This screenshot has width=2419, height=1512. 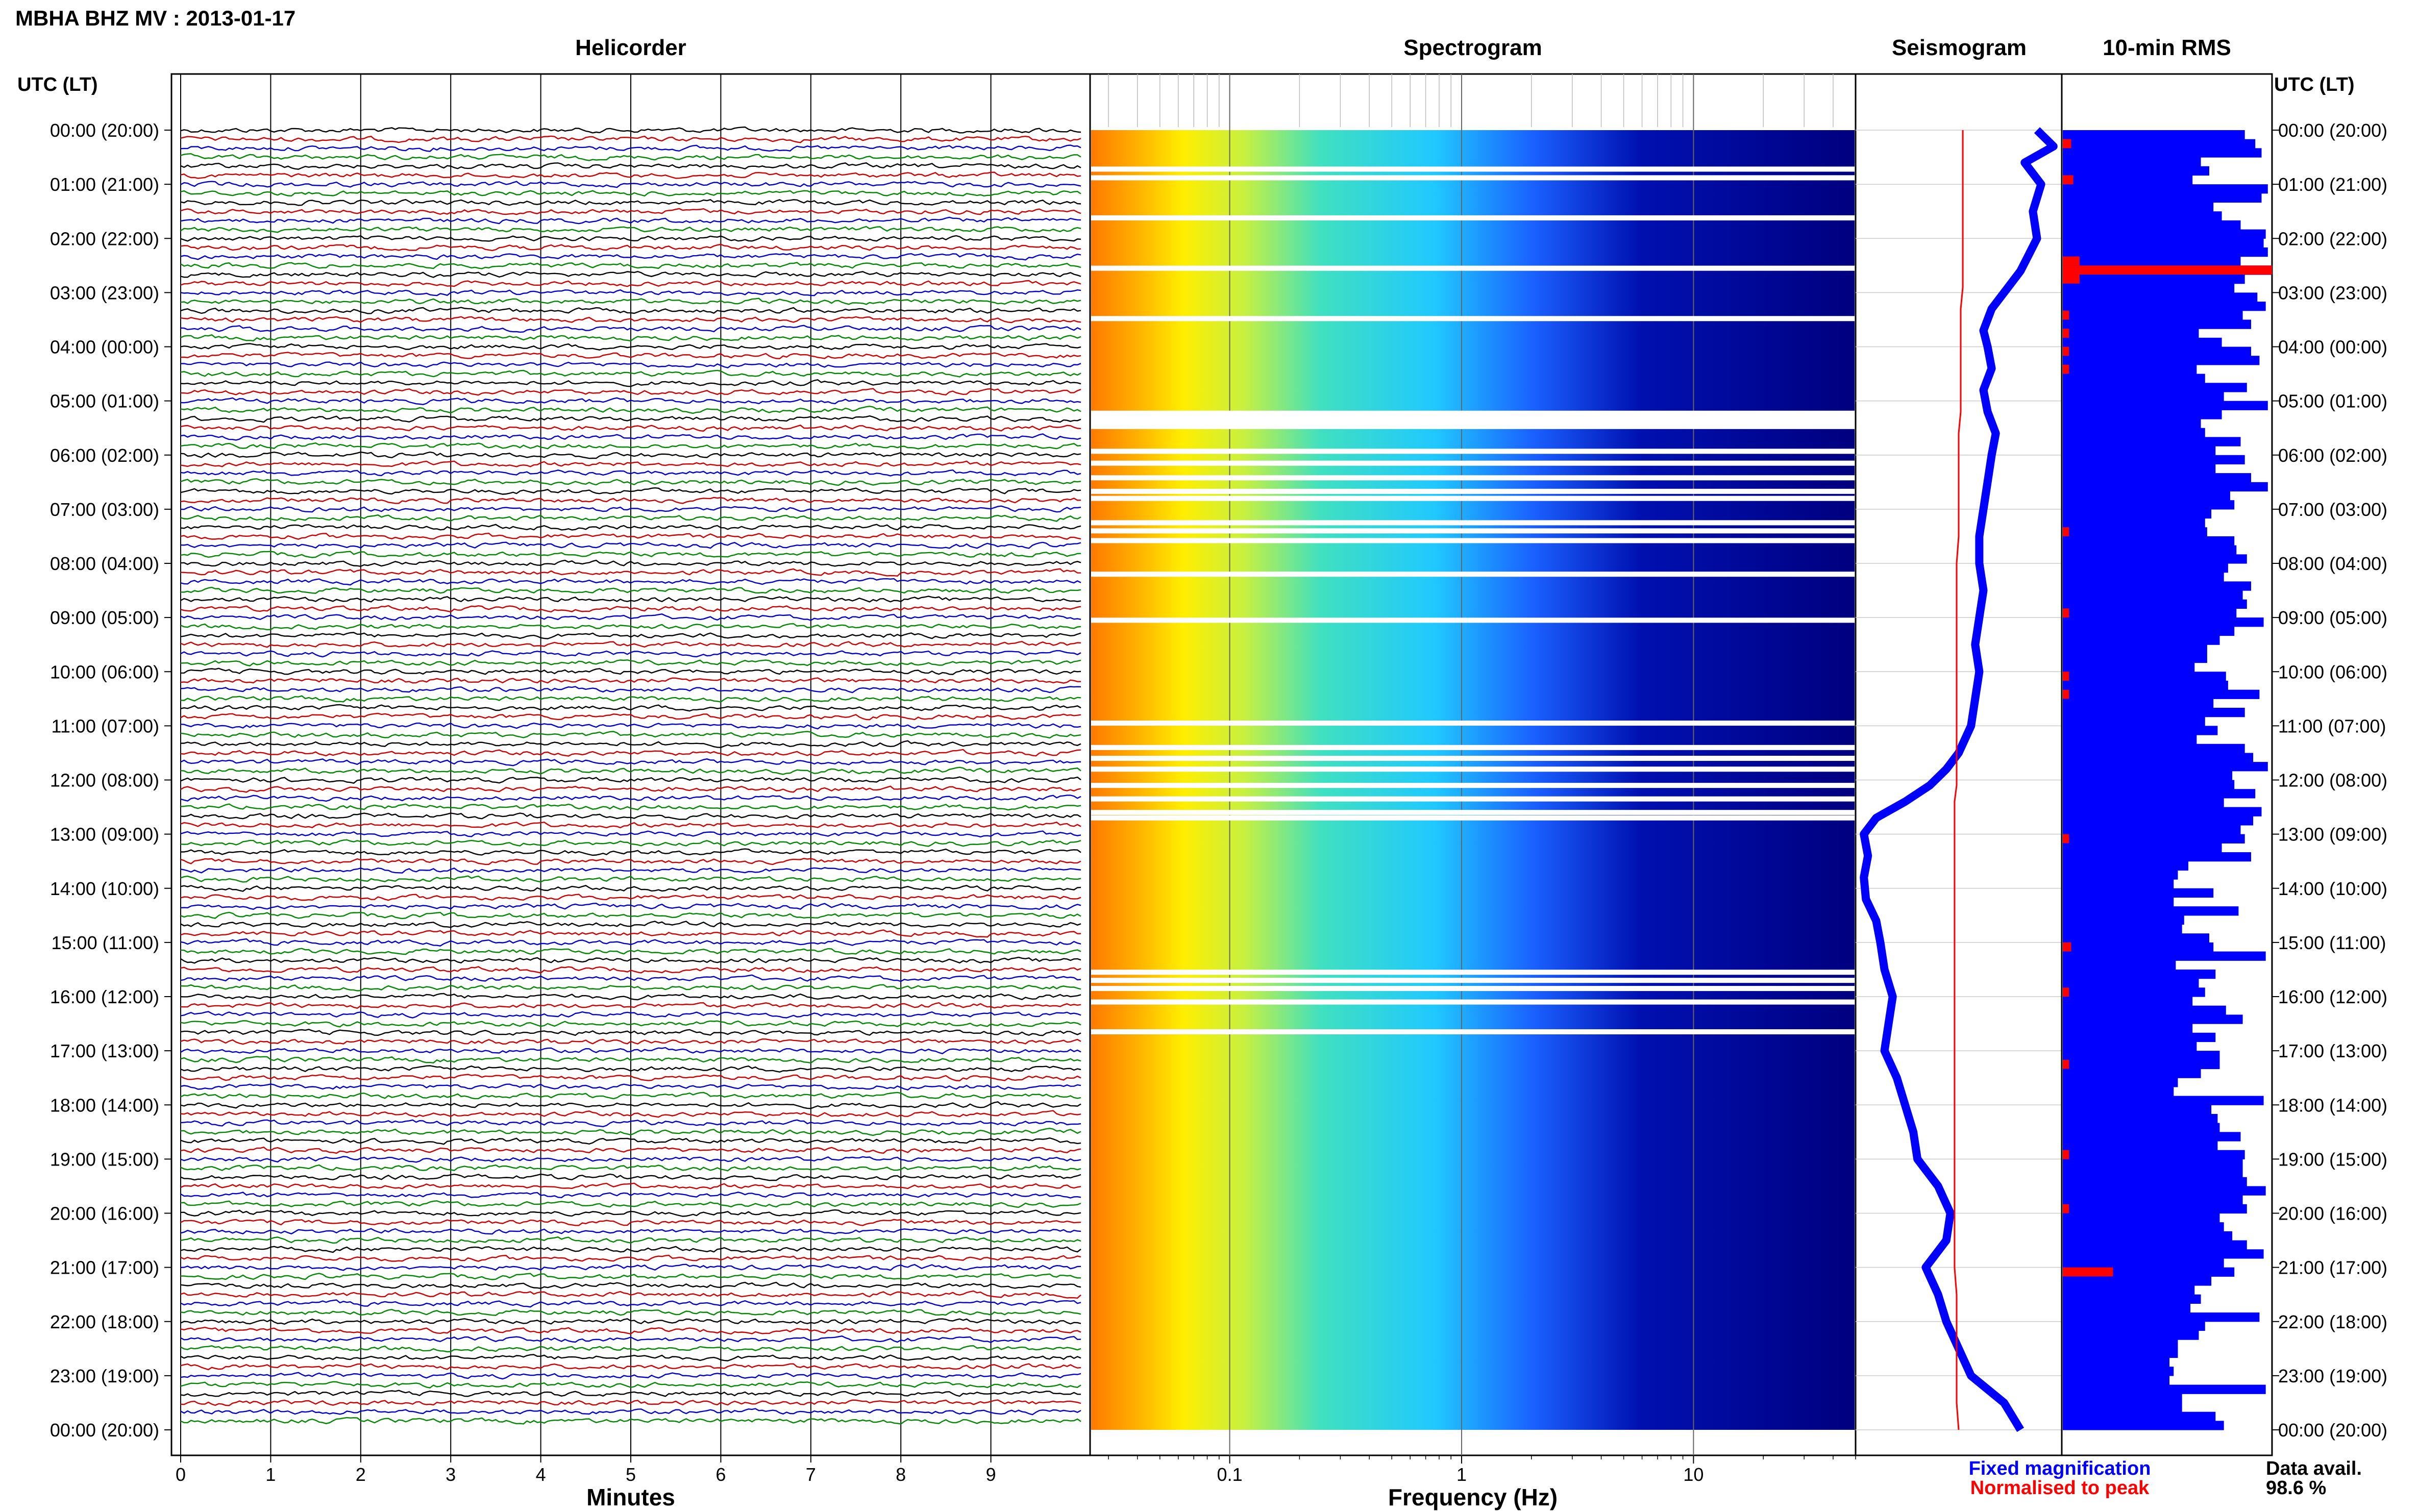 I want to click on data-avail-label: Data avail., so click(x=2314, y=1468).